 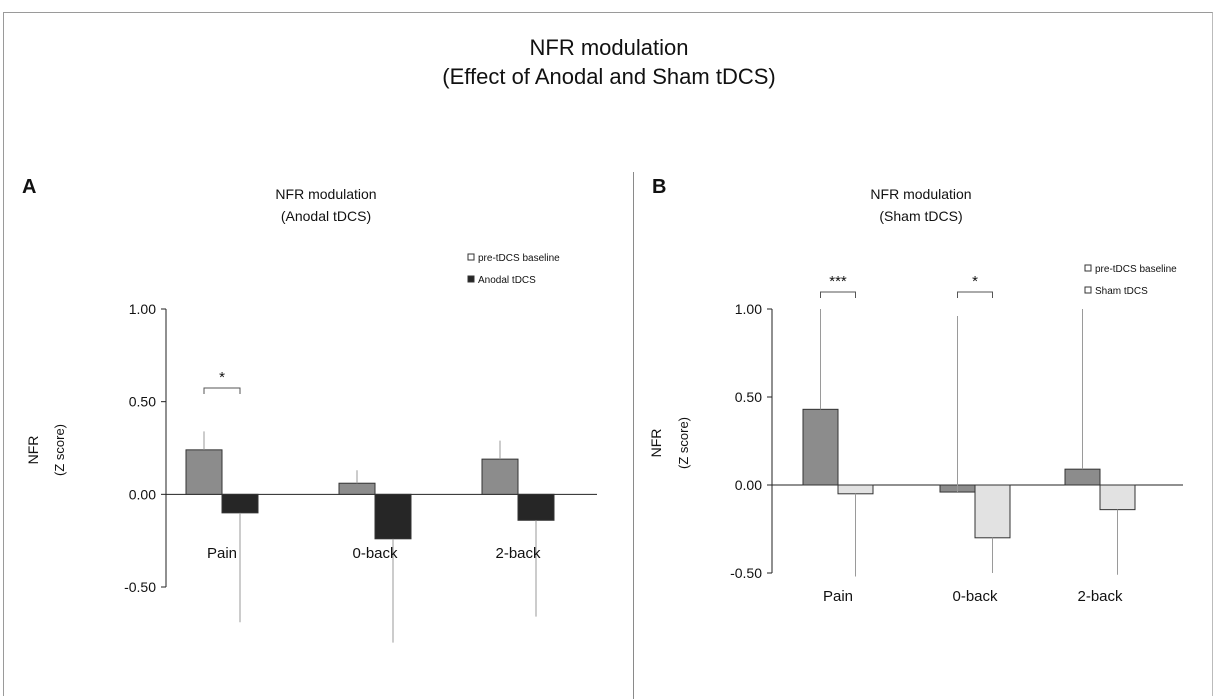 I want to click on chart1-ytick-label-0: 1.00, so click(x=748, y=309).